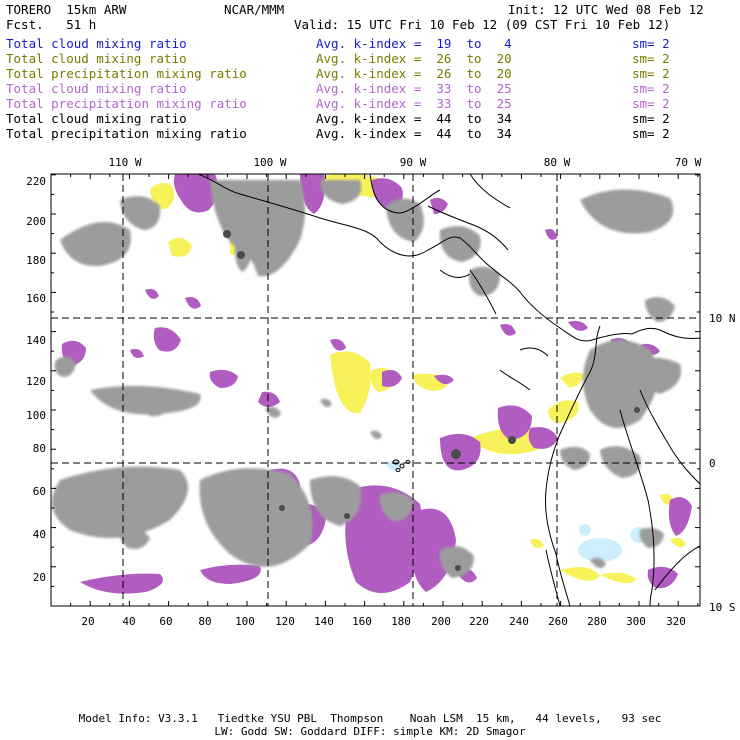  I want to click on longitude-labels: 110 W 100 W 90 W 80 W 70 W, so click(404, 162).